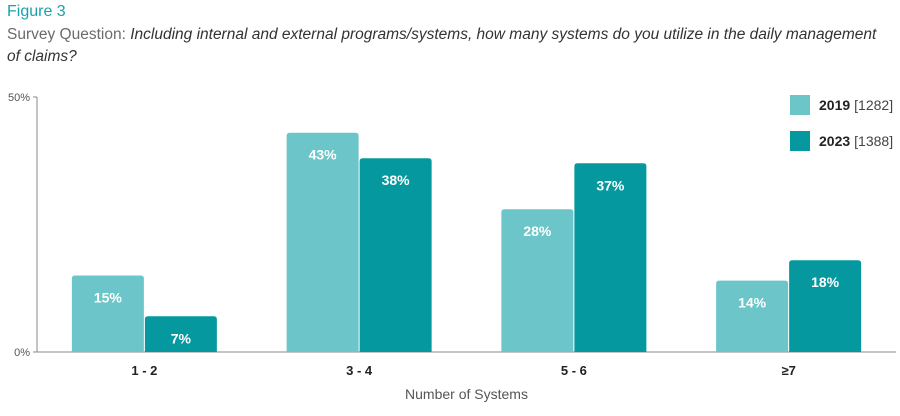  What do you see at coordinates (359, 370) in the screenshot?
I see `x-tick-label: 3 - 4` at bounding box center [359, 370].